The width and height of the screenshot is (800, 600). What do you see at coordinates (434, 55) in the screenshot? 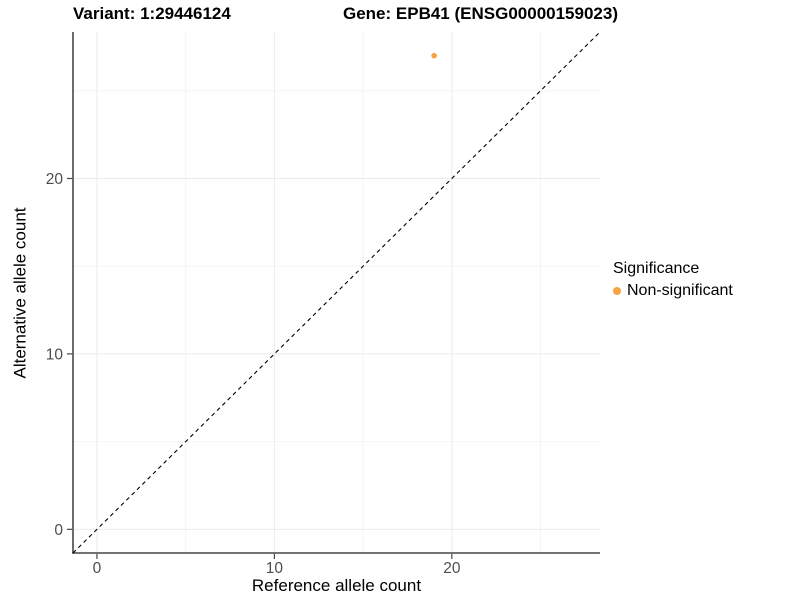
I see `data-point` at bounding box center [434, 55].